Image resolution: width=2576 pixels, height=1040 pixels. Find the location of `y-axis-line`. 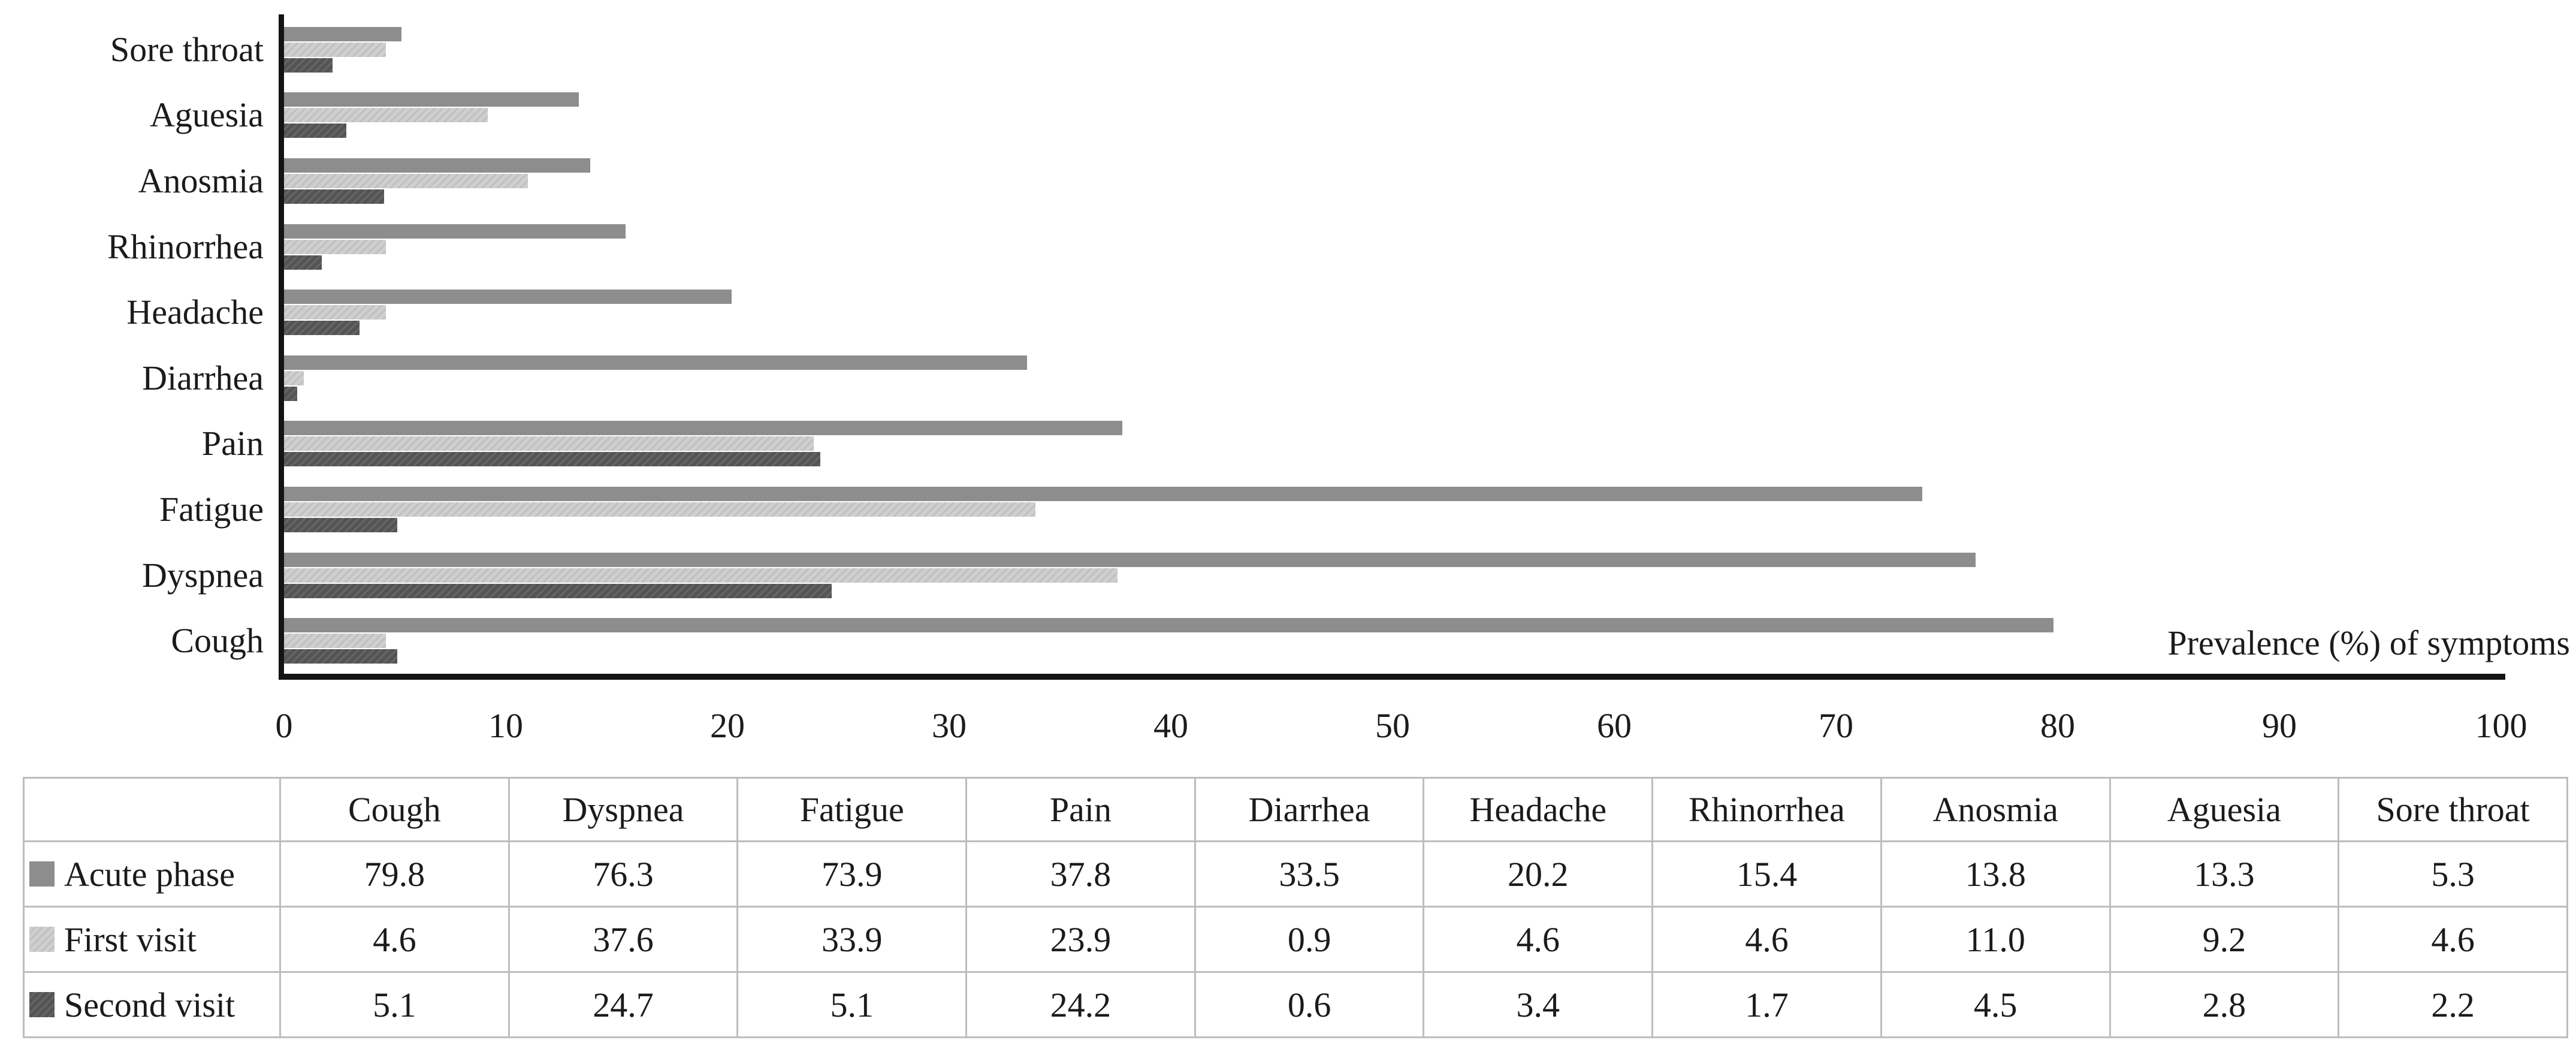

y-axis-line is located at coordinates (282, 347).